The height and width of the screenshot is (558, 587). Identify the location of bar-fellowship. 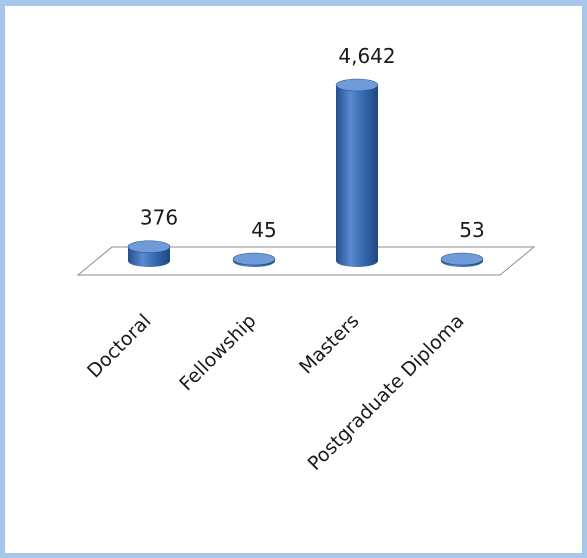
(254, 259).